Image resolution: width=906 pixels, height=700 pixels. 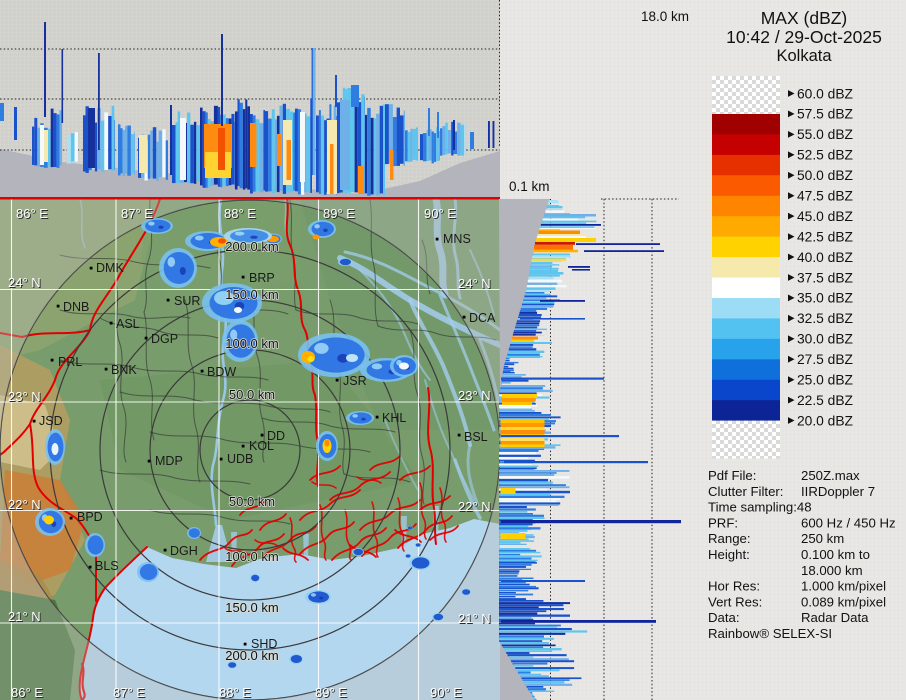 What do you see at coordinates (276, 436) in the screenshot?
I see `svg-text: DD` at bounding box center [276, 436].